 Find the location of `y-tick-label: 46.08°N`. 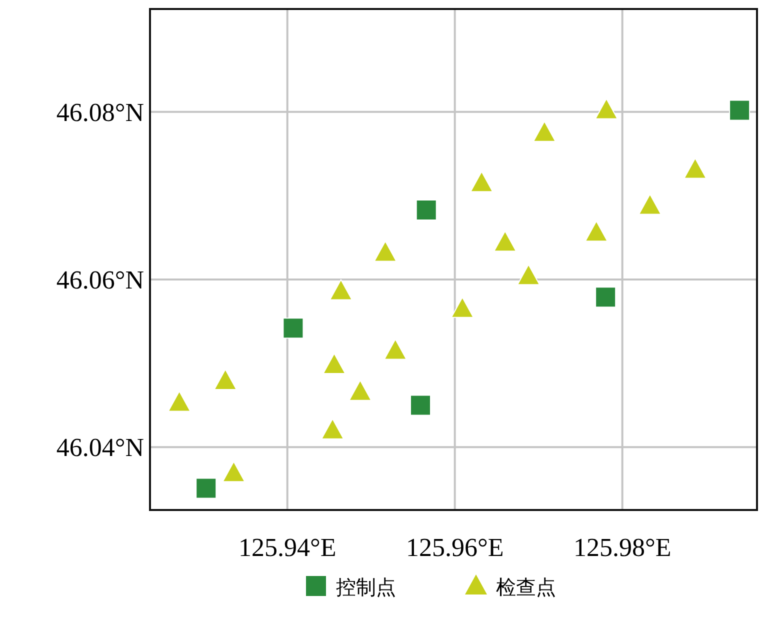

y-tick-label: 46.08°N is located at coordinates (100, 113).